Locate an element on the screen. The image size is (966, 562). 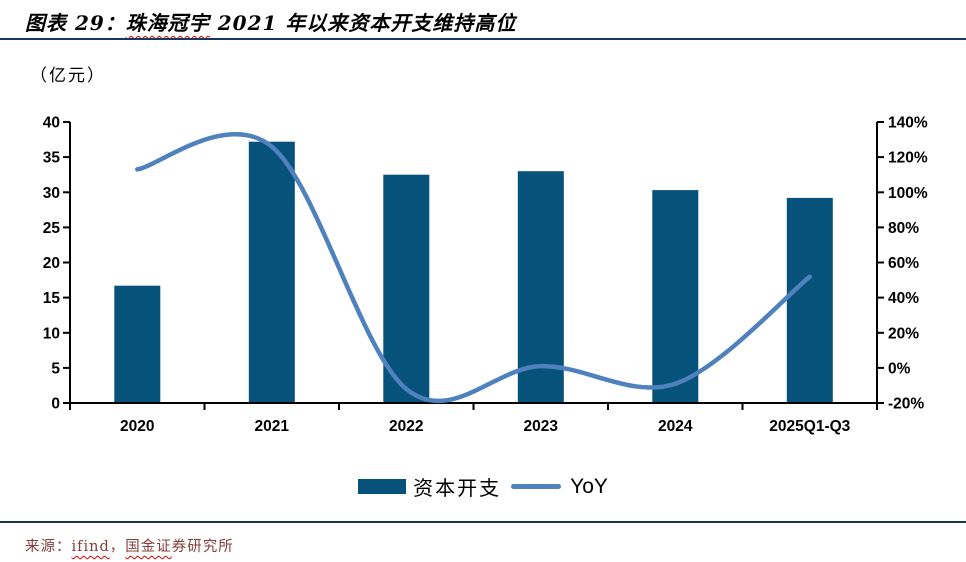
left-axis-label: 10 is located at coordinates (51, 333).